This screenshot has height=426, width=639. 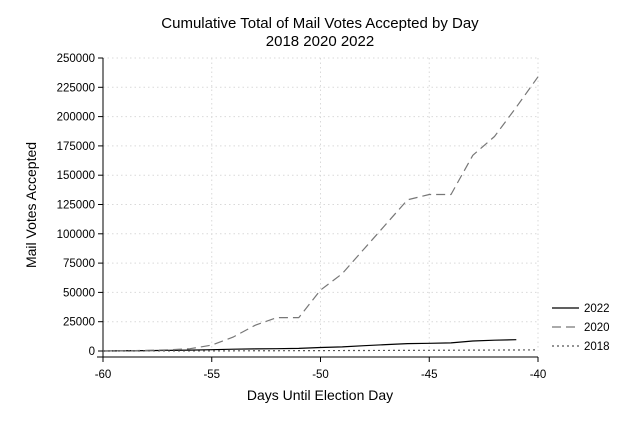 What do you see at coordinates (92, 352) in the screenshot?
I see `y-tick-label: 0` at bounding box center [92, 352].